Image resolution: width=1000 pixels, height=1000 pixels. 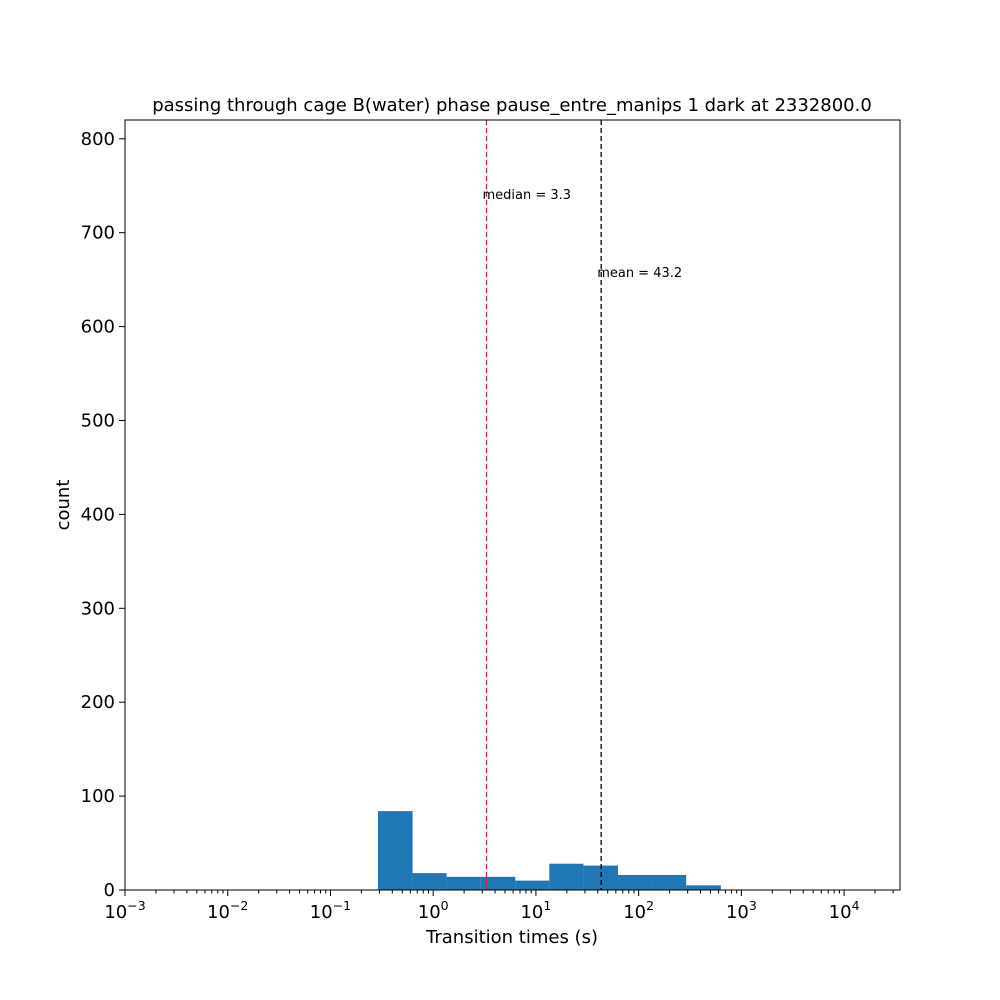 What do you see at coordinates (227, 910) in the screenshot?
I see `x-tick-label-1: 10⁻²` at bounding box center [227, 910].